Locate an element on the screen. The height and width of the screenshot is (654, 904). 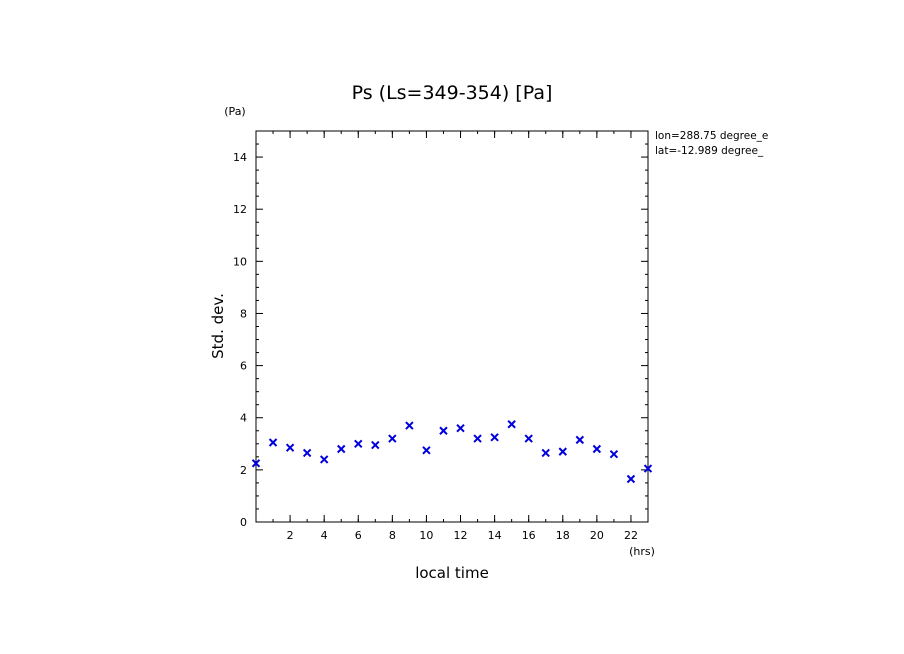
y-tick-label: 14 is located at coordinates (240, 157).